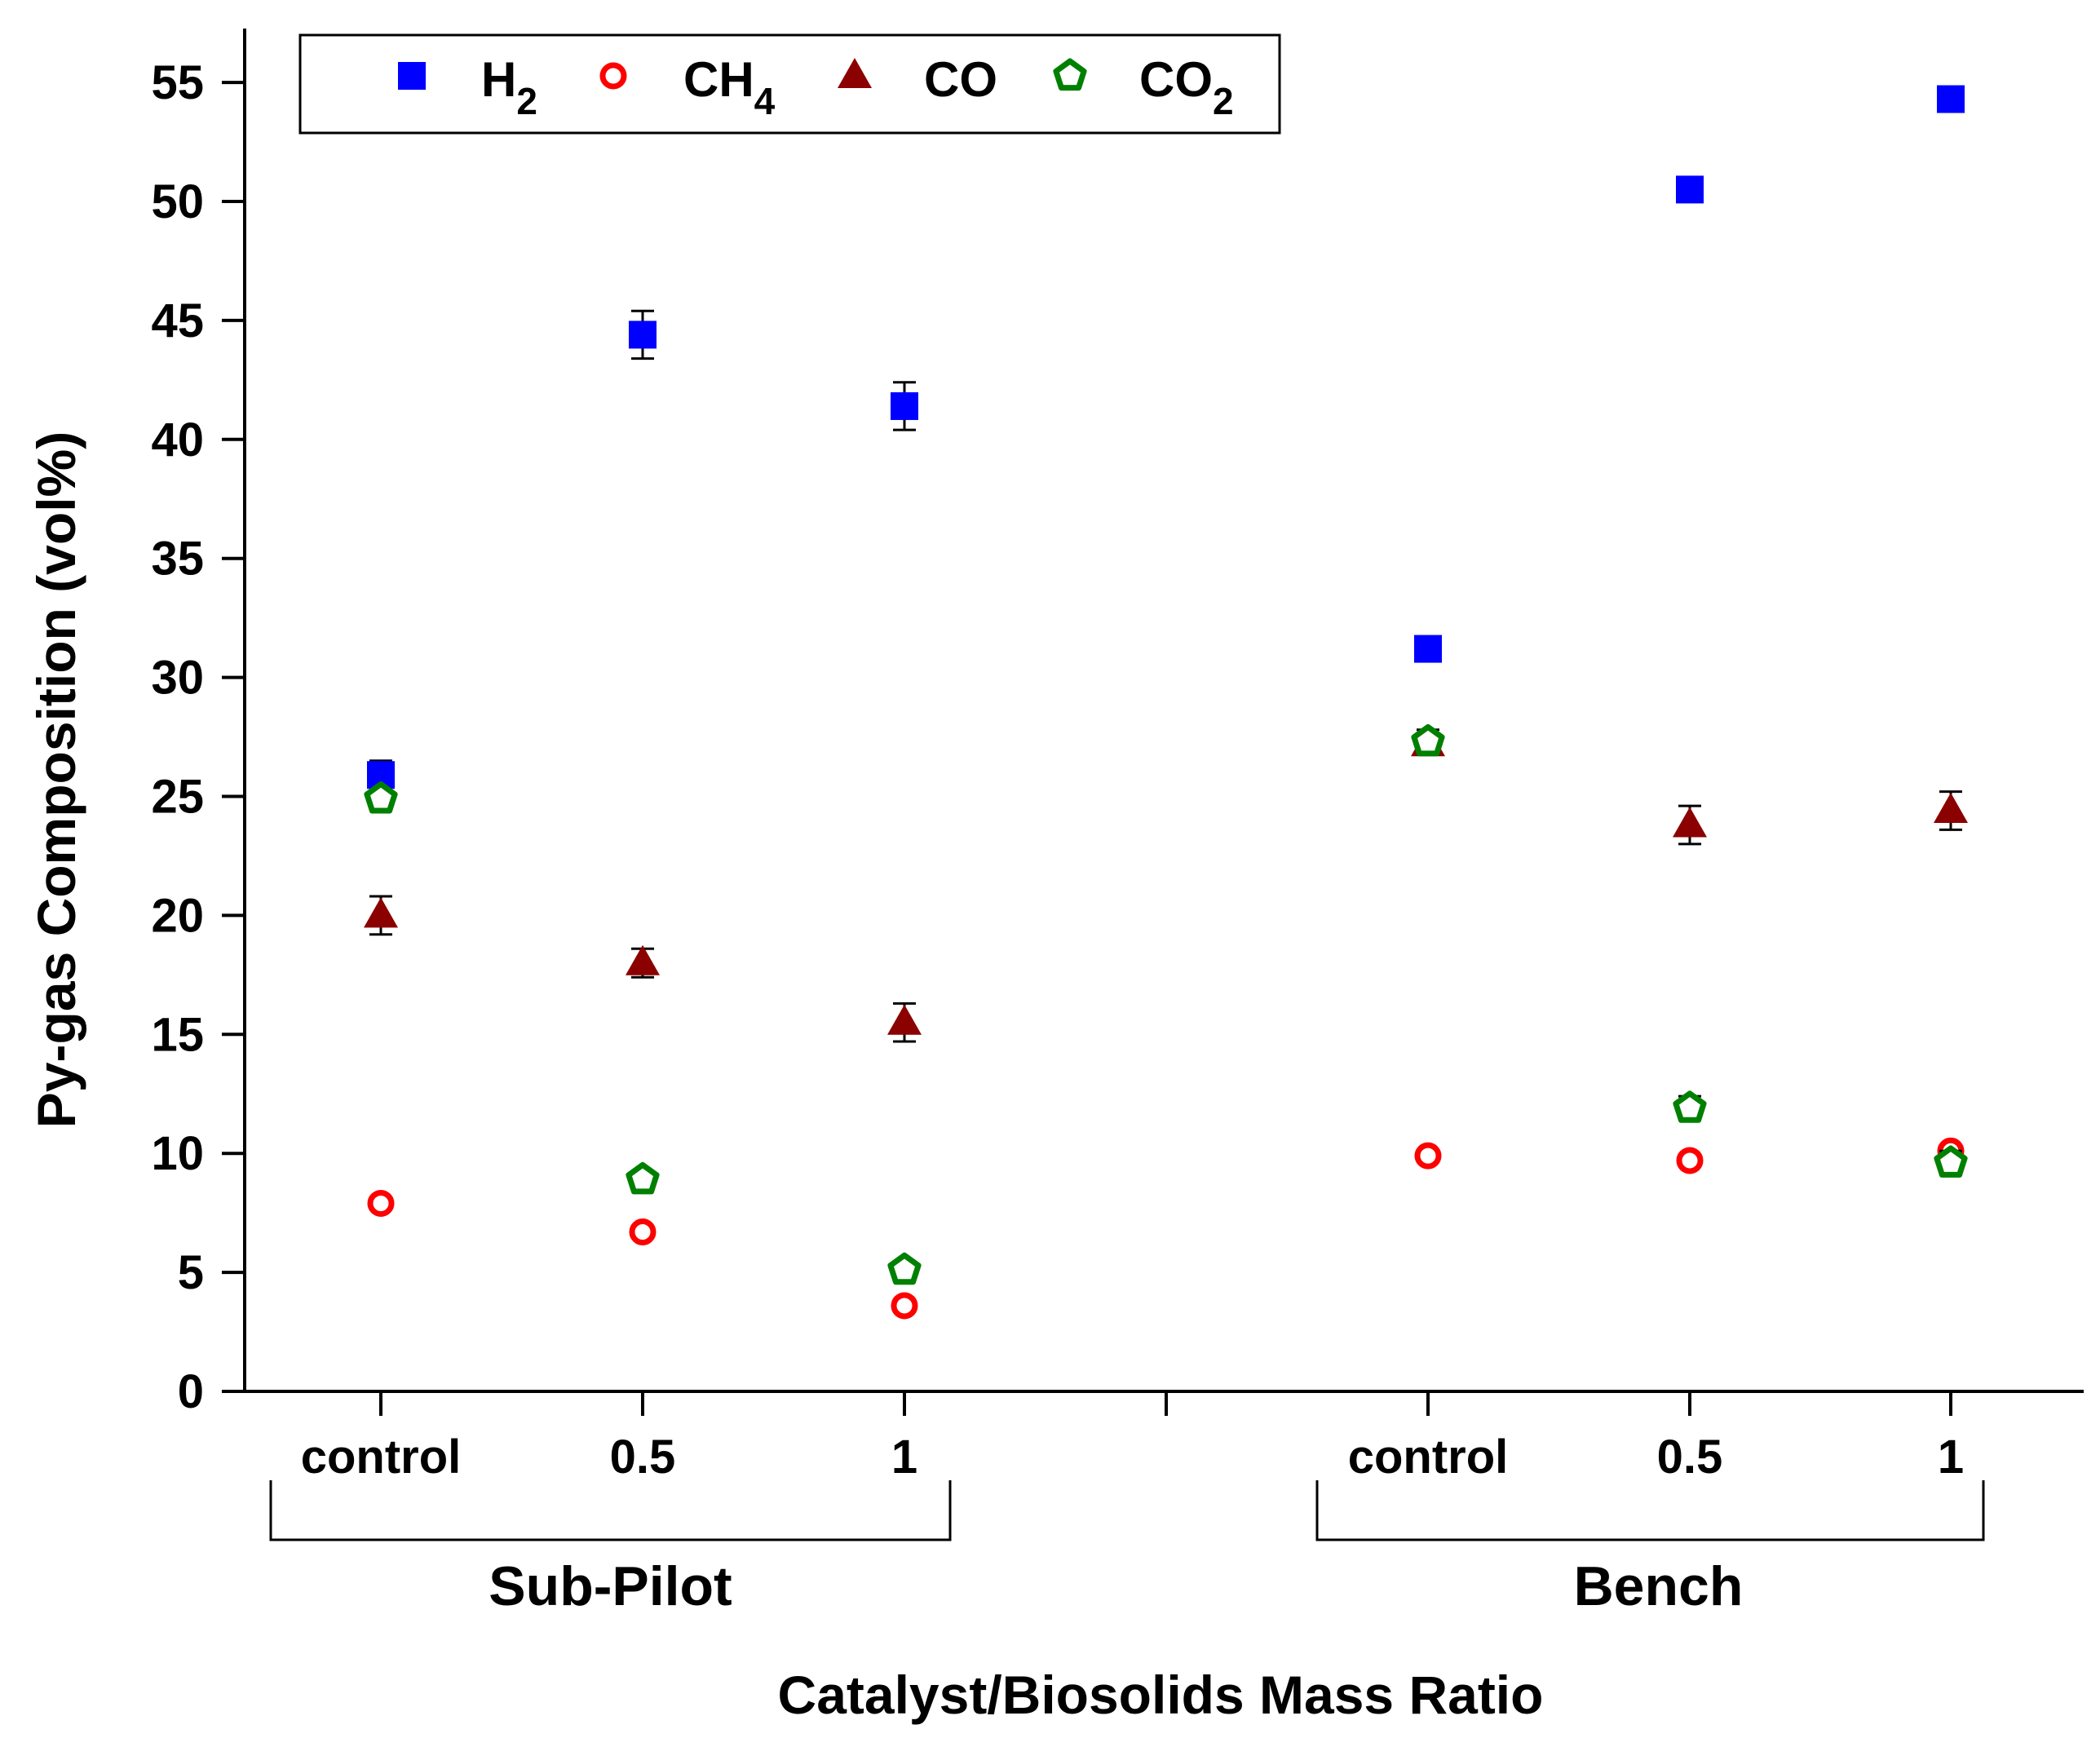 Image resolution: width=2100 pixels, height=1738 pixels. I want to click on legend-marker-co, so click(855, 73).